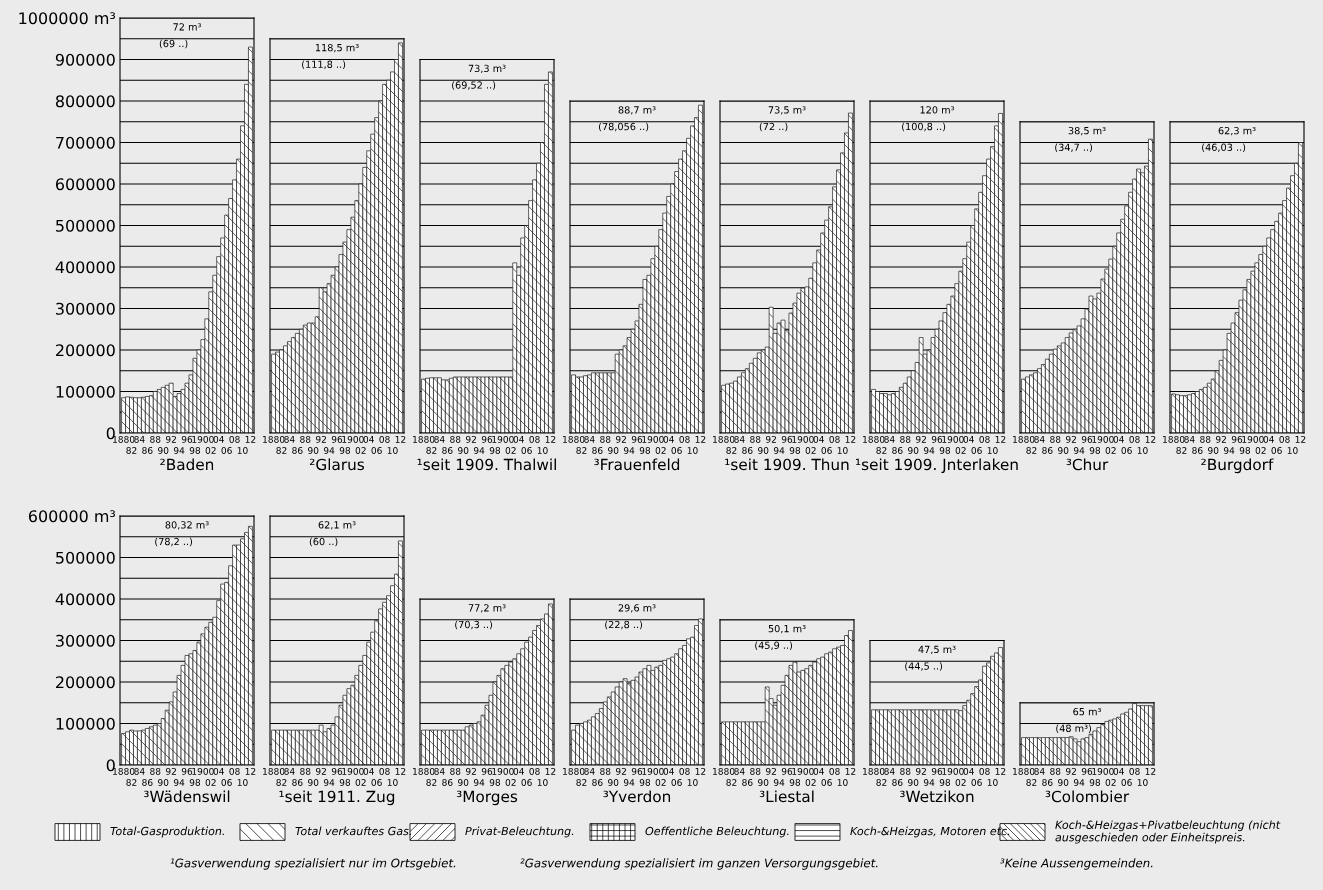  What do you see at coordinates (85, 59) in the screenshot?
I see `y-tick-label: 900000` at bounding box center [85, 59].